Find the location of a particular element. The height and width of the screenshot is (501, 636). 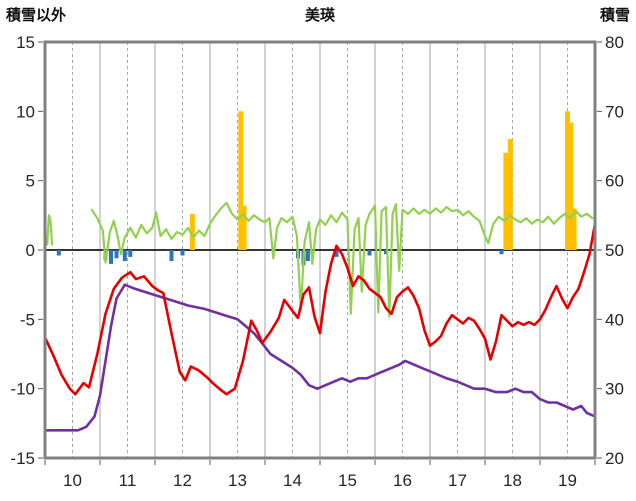

x-axis-tick-label: 18 is located at coordinates (512, 480).